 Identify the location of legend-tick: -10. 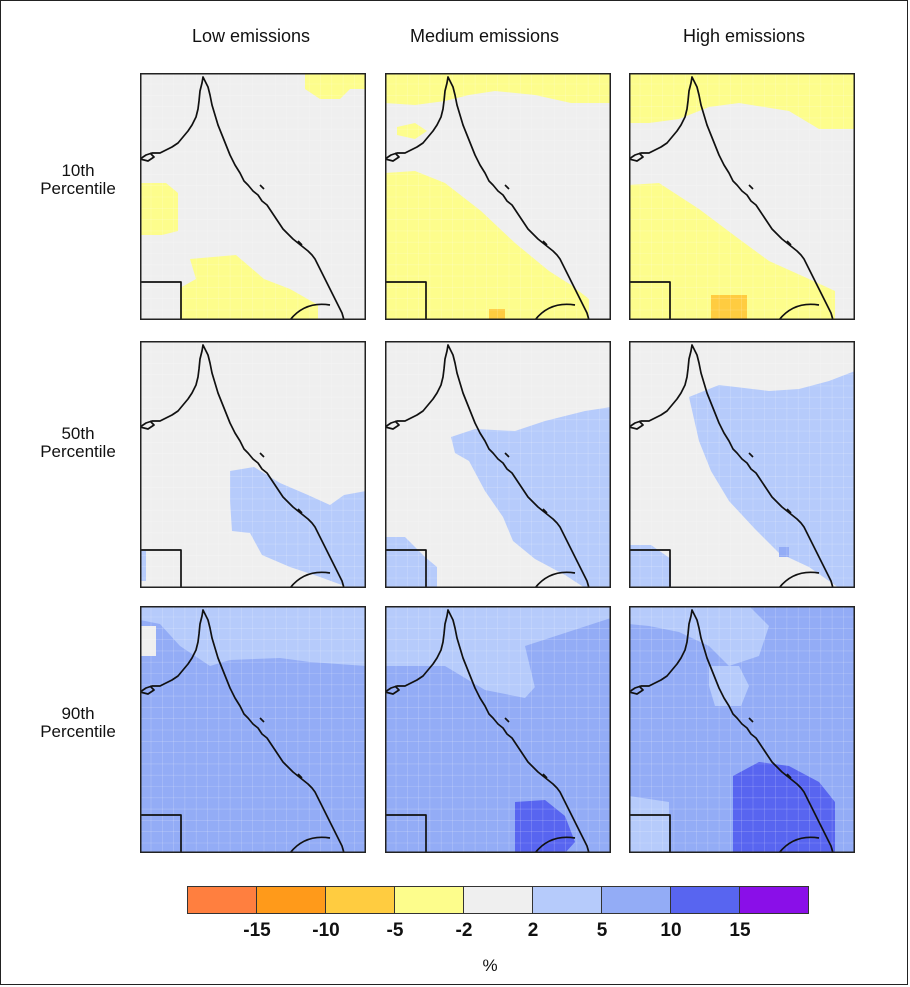
(326, 930).